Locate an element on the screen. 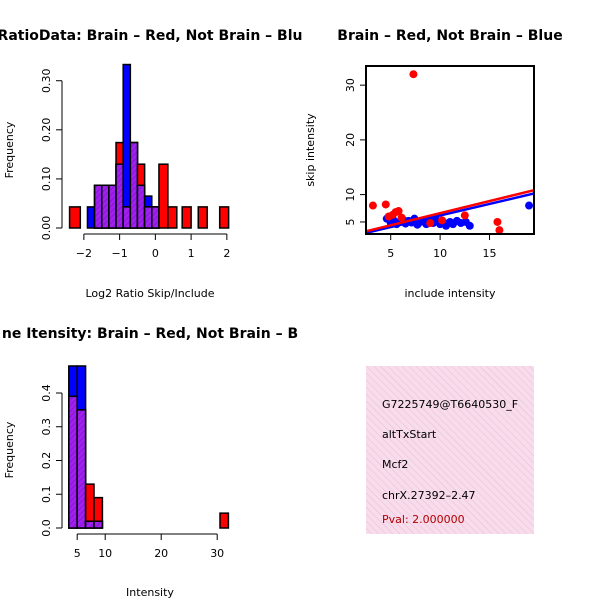  scatter-xlabel: include intensity is located at coordinates (450, 293).